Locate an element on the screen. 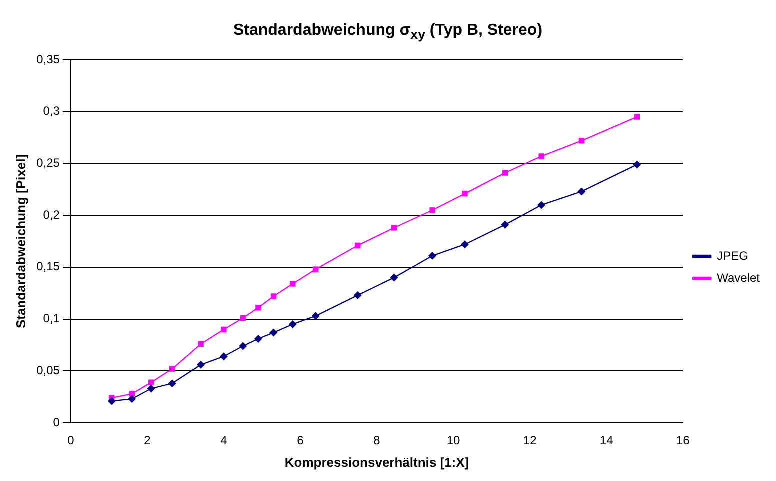  y-tick-label: 0 is located at coordinates (56, 422).